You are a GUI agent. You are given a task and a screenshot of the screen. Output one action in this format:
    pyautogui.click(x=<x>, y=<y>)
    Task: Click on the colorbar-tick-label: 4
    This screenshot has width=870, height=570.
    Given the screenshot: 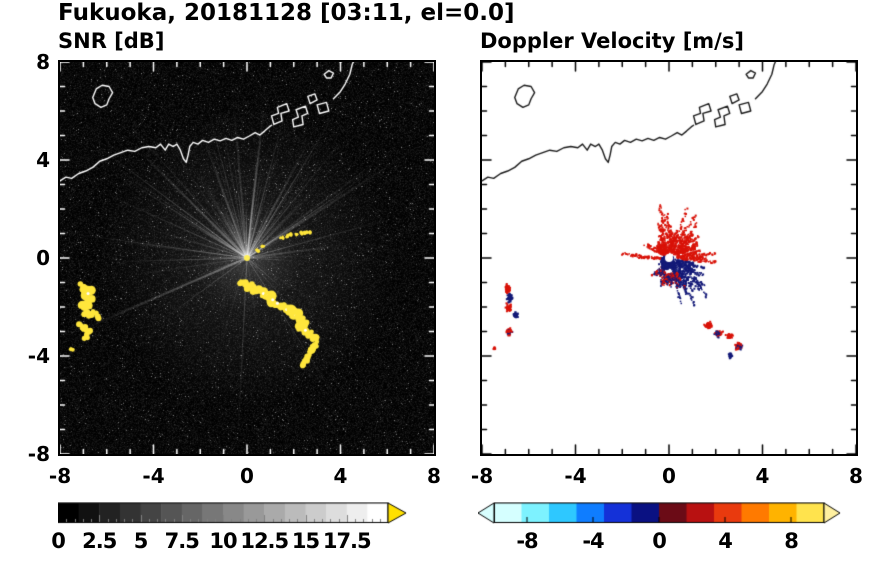 What is the action you would take?
    pyautogui.click(x=725, y=541)
    